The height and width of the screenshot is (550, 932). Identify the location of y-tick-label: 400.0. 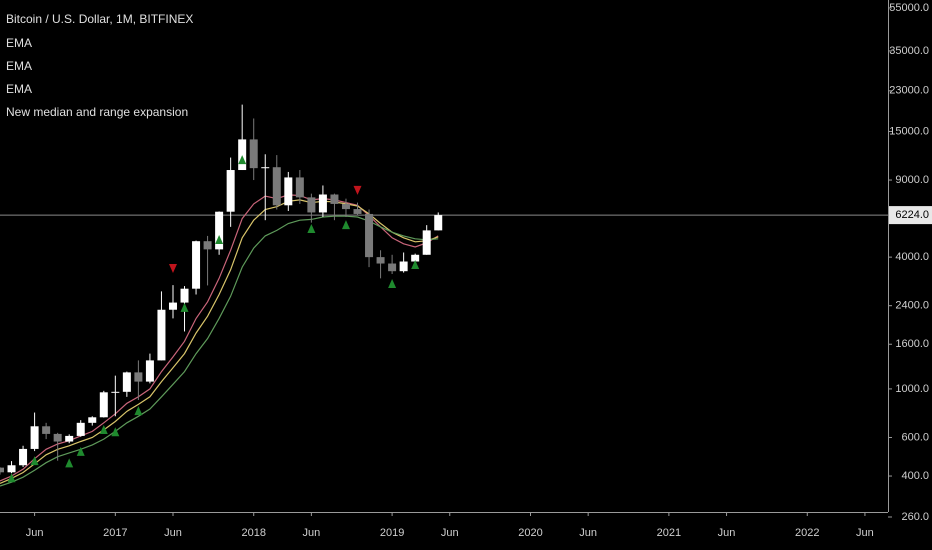
(915, 476).